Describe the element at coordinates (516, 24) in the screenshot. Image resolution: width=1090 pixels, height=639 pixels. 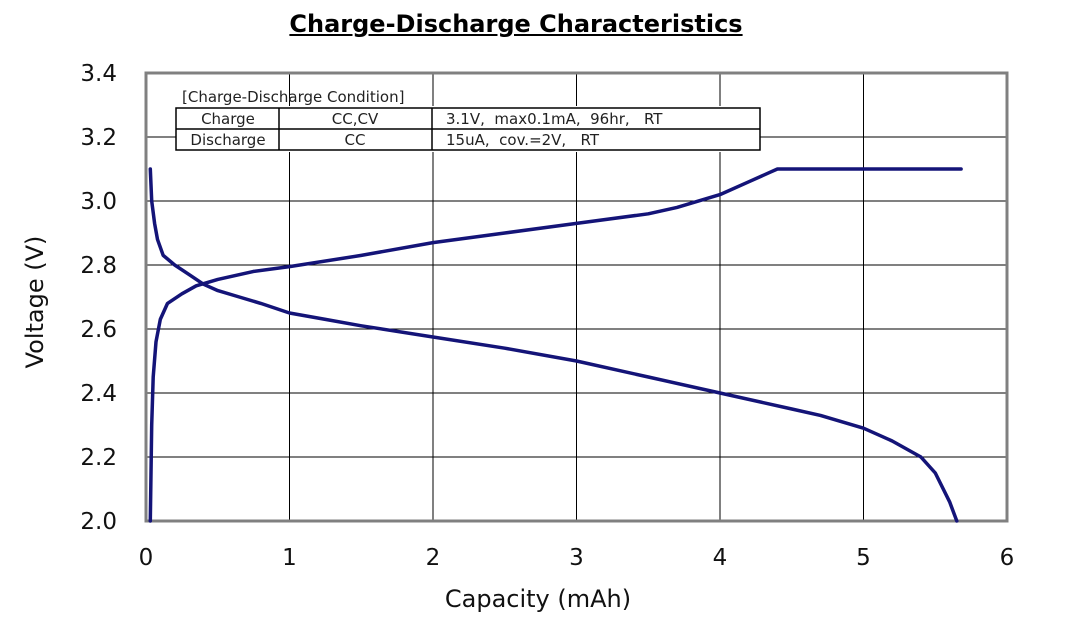
I see `chart-title: Charge-Discharge Characteristics` at that location.